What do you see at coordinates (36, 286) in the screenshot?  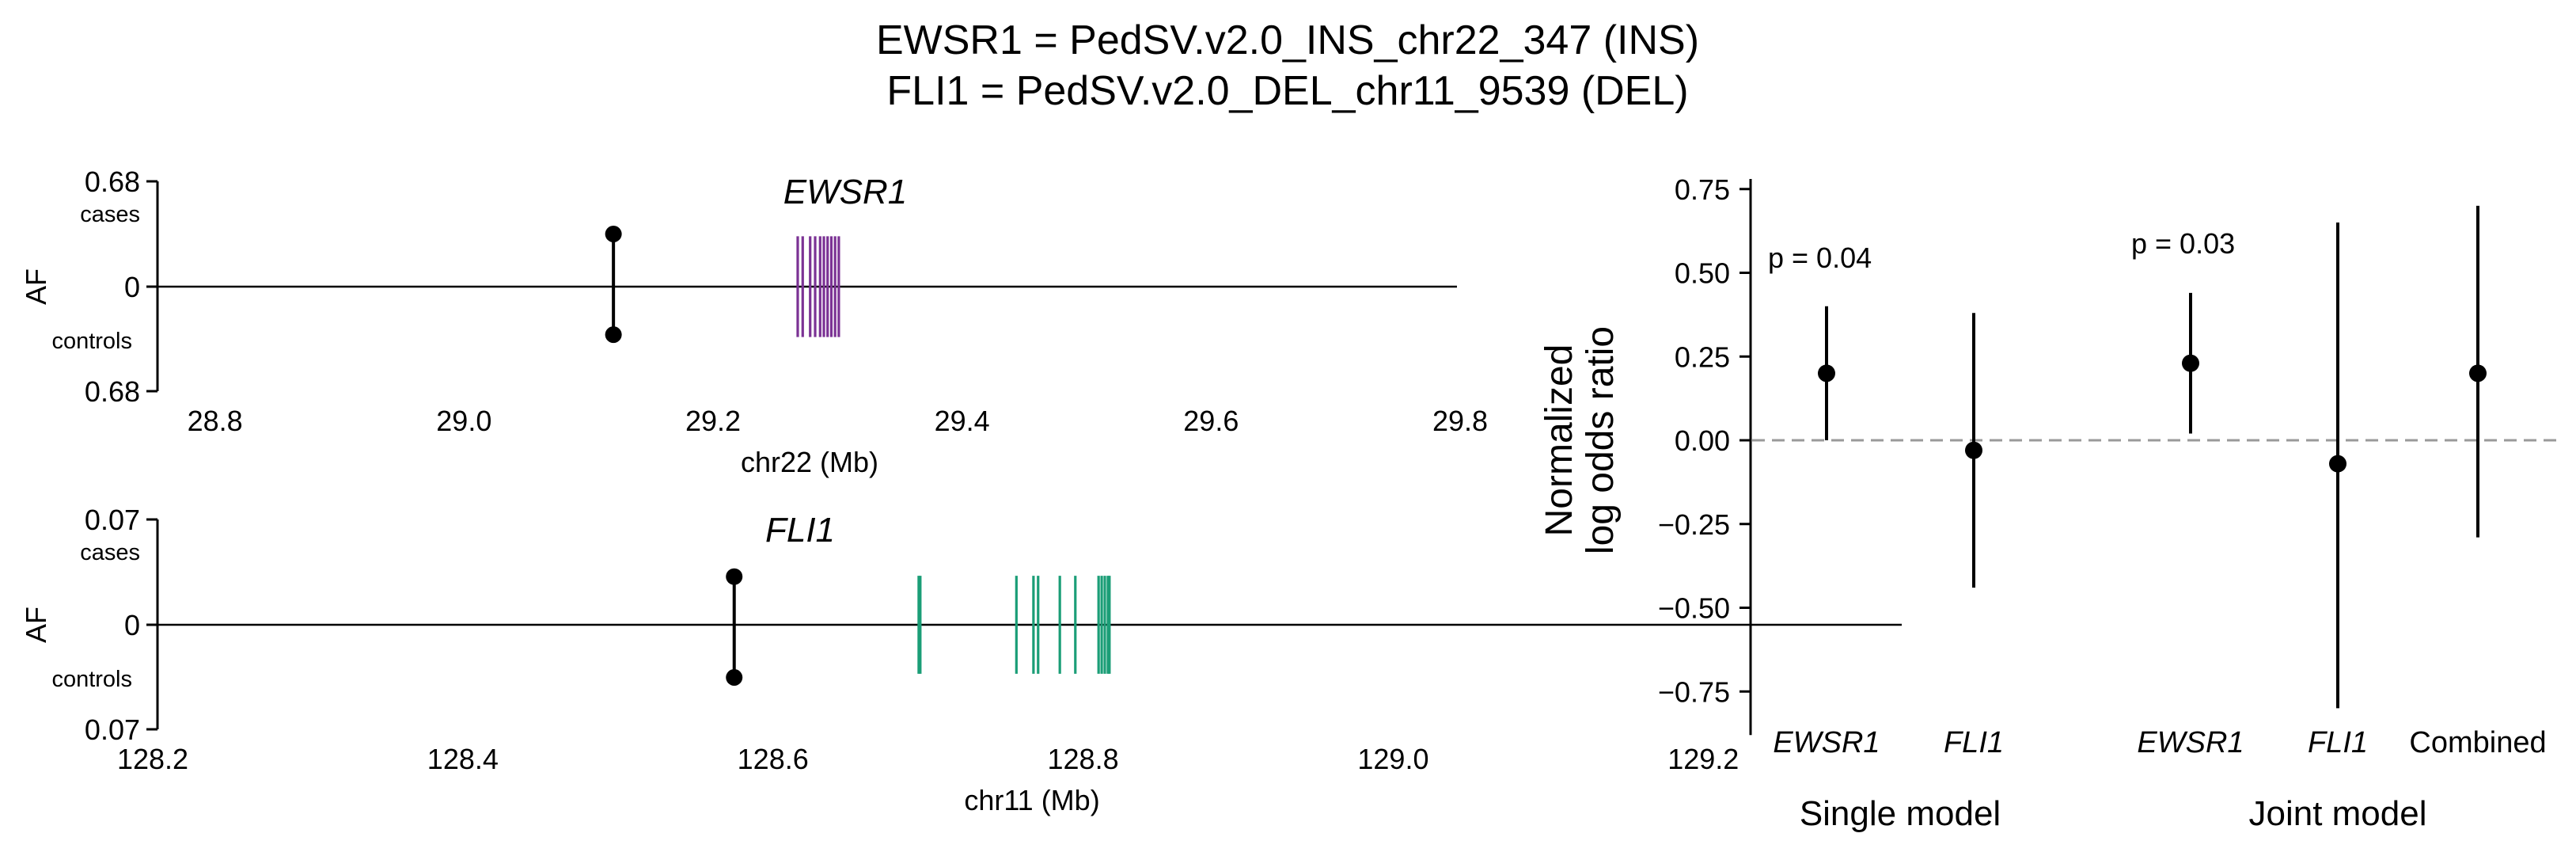 I see `ewsr1-y-axis-label: AF` at bounding box center [36, 286].